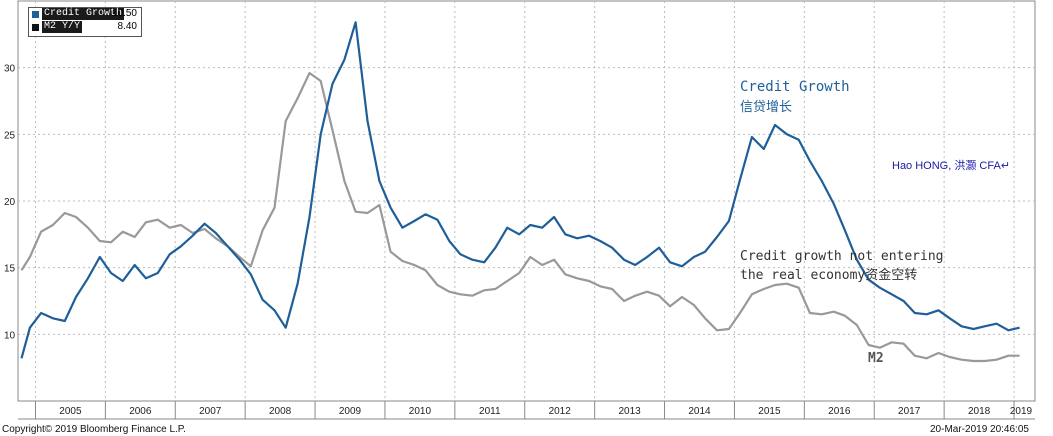 The image size is (1053, 436). What do you see at coordinates (795, 87) in the screenshot?
I see `annotation-credit-growth: Credit Growth` at bounding box center [795, 87].